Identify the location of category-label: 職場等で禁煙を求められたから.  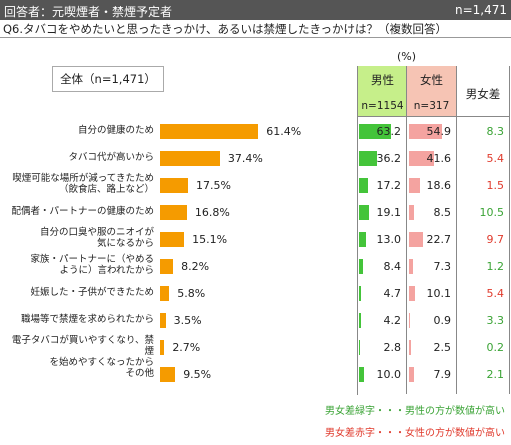
(79, 319).